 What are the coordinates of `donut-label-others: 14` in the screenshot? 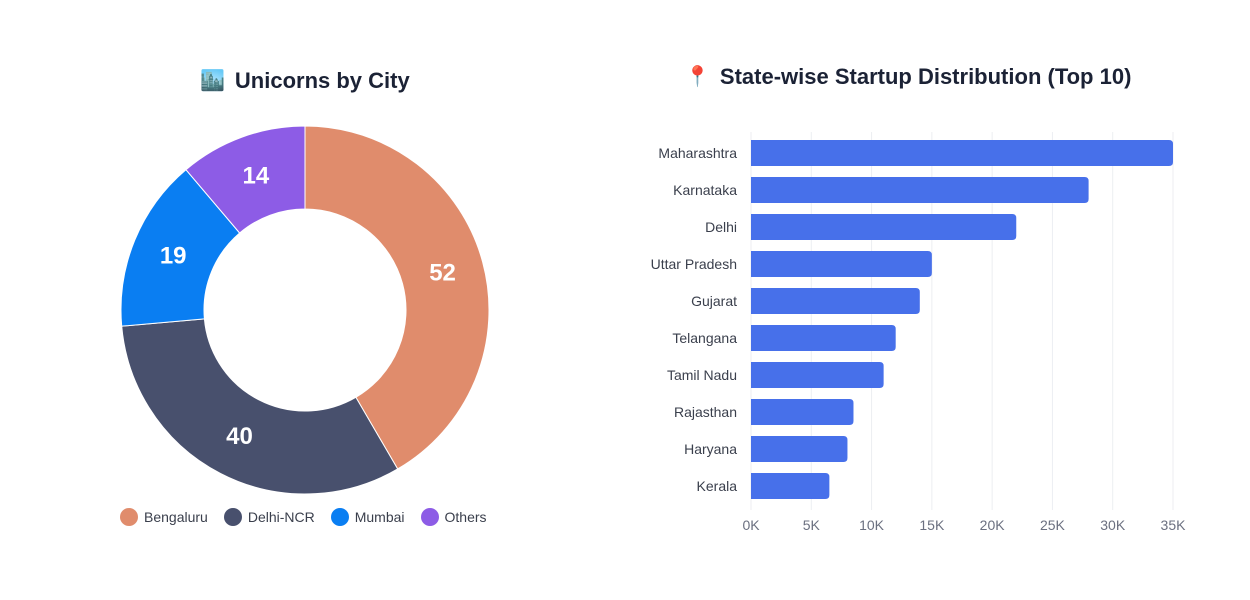 It's located at (256, 176).